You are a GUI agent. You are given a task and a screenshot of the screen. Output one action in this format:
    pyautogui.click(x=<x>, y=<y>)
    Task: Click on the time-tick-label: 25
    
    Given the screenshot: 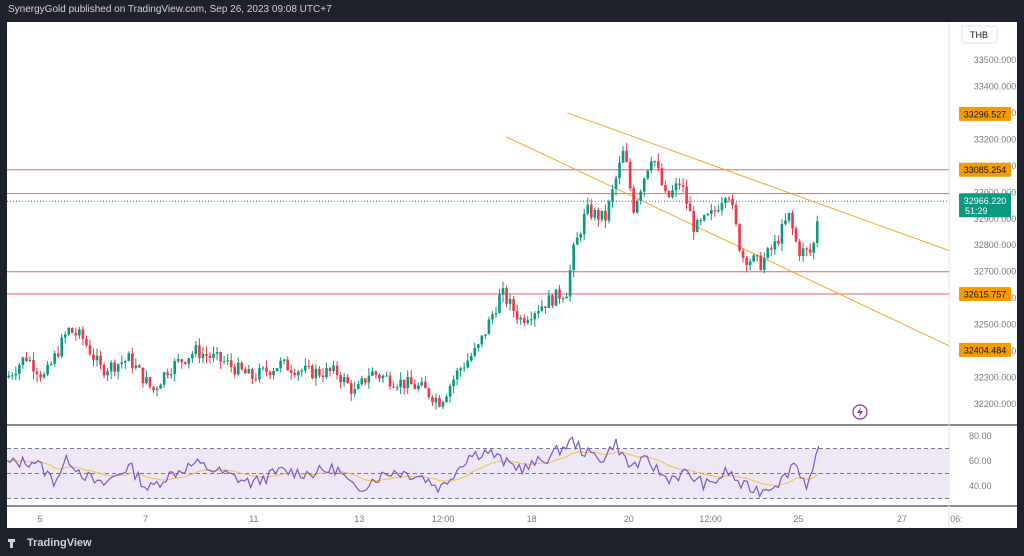 What is the action you would take?
    pyautogui.click(x=798, y=519)
    